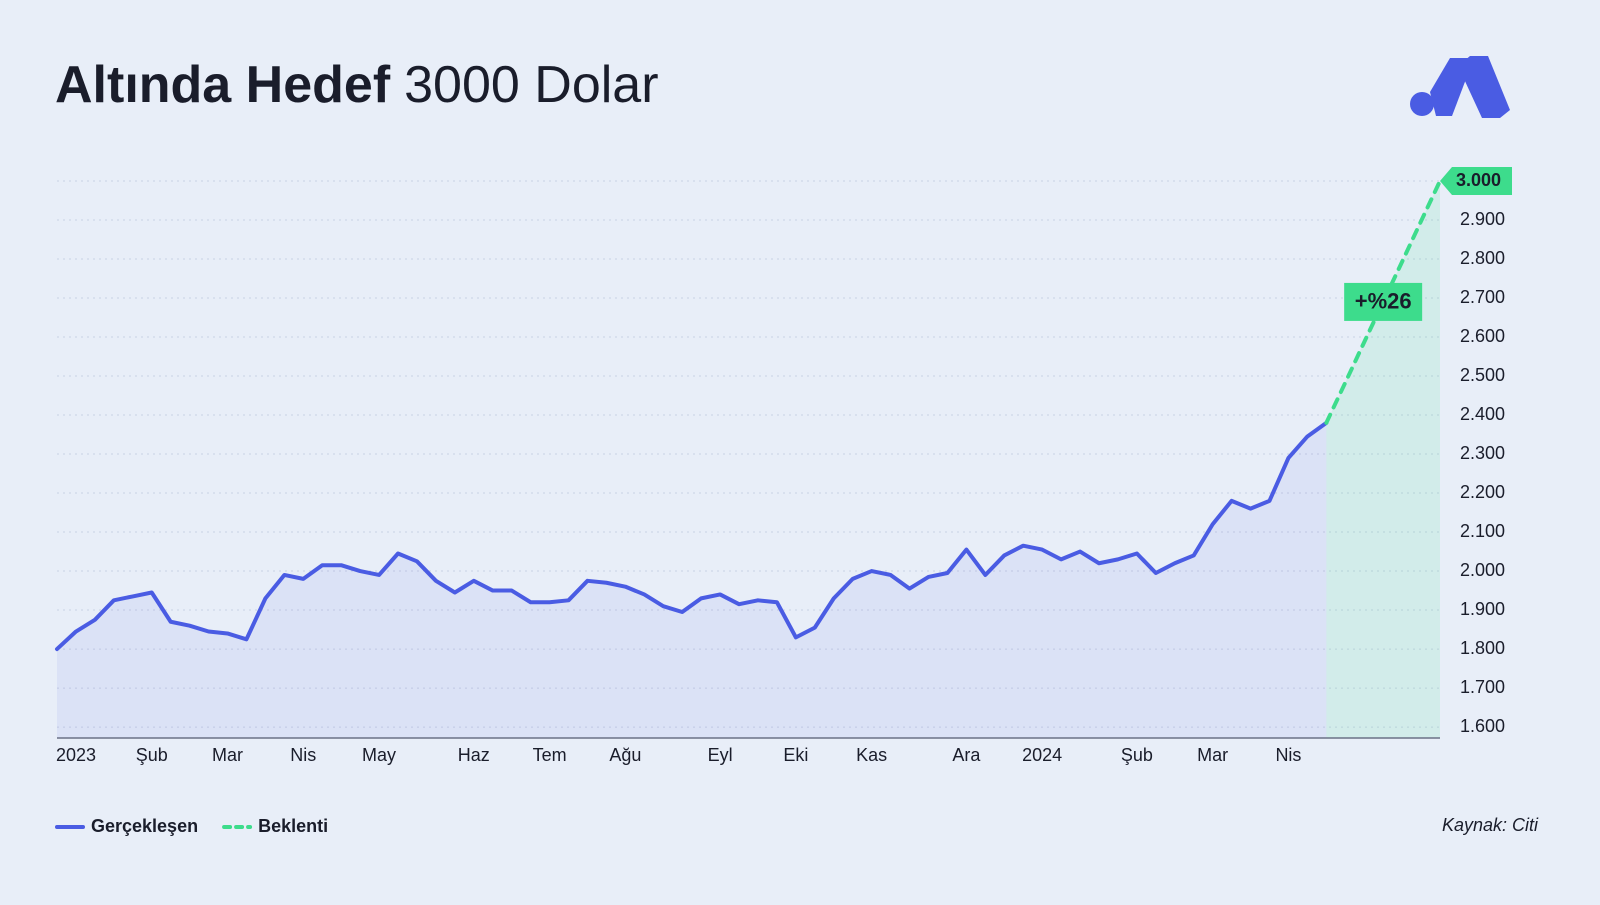 This screenshot has width=1600, height=905. What do you see at coordinates (795, 755) in the screenshot?
I see `x-tick-label: Eki` at bounding box center [795, 755].